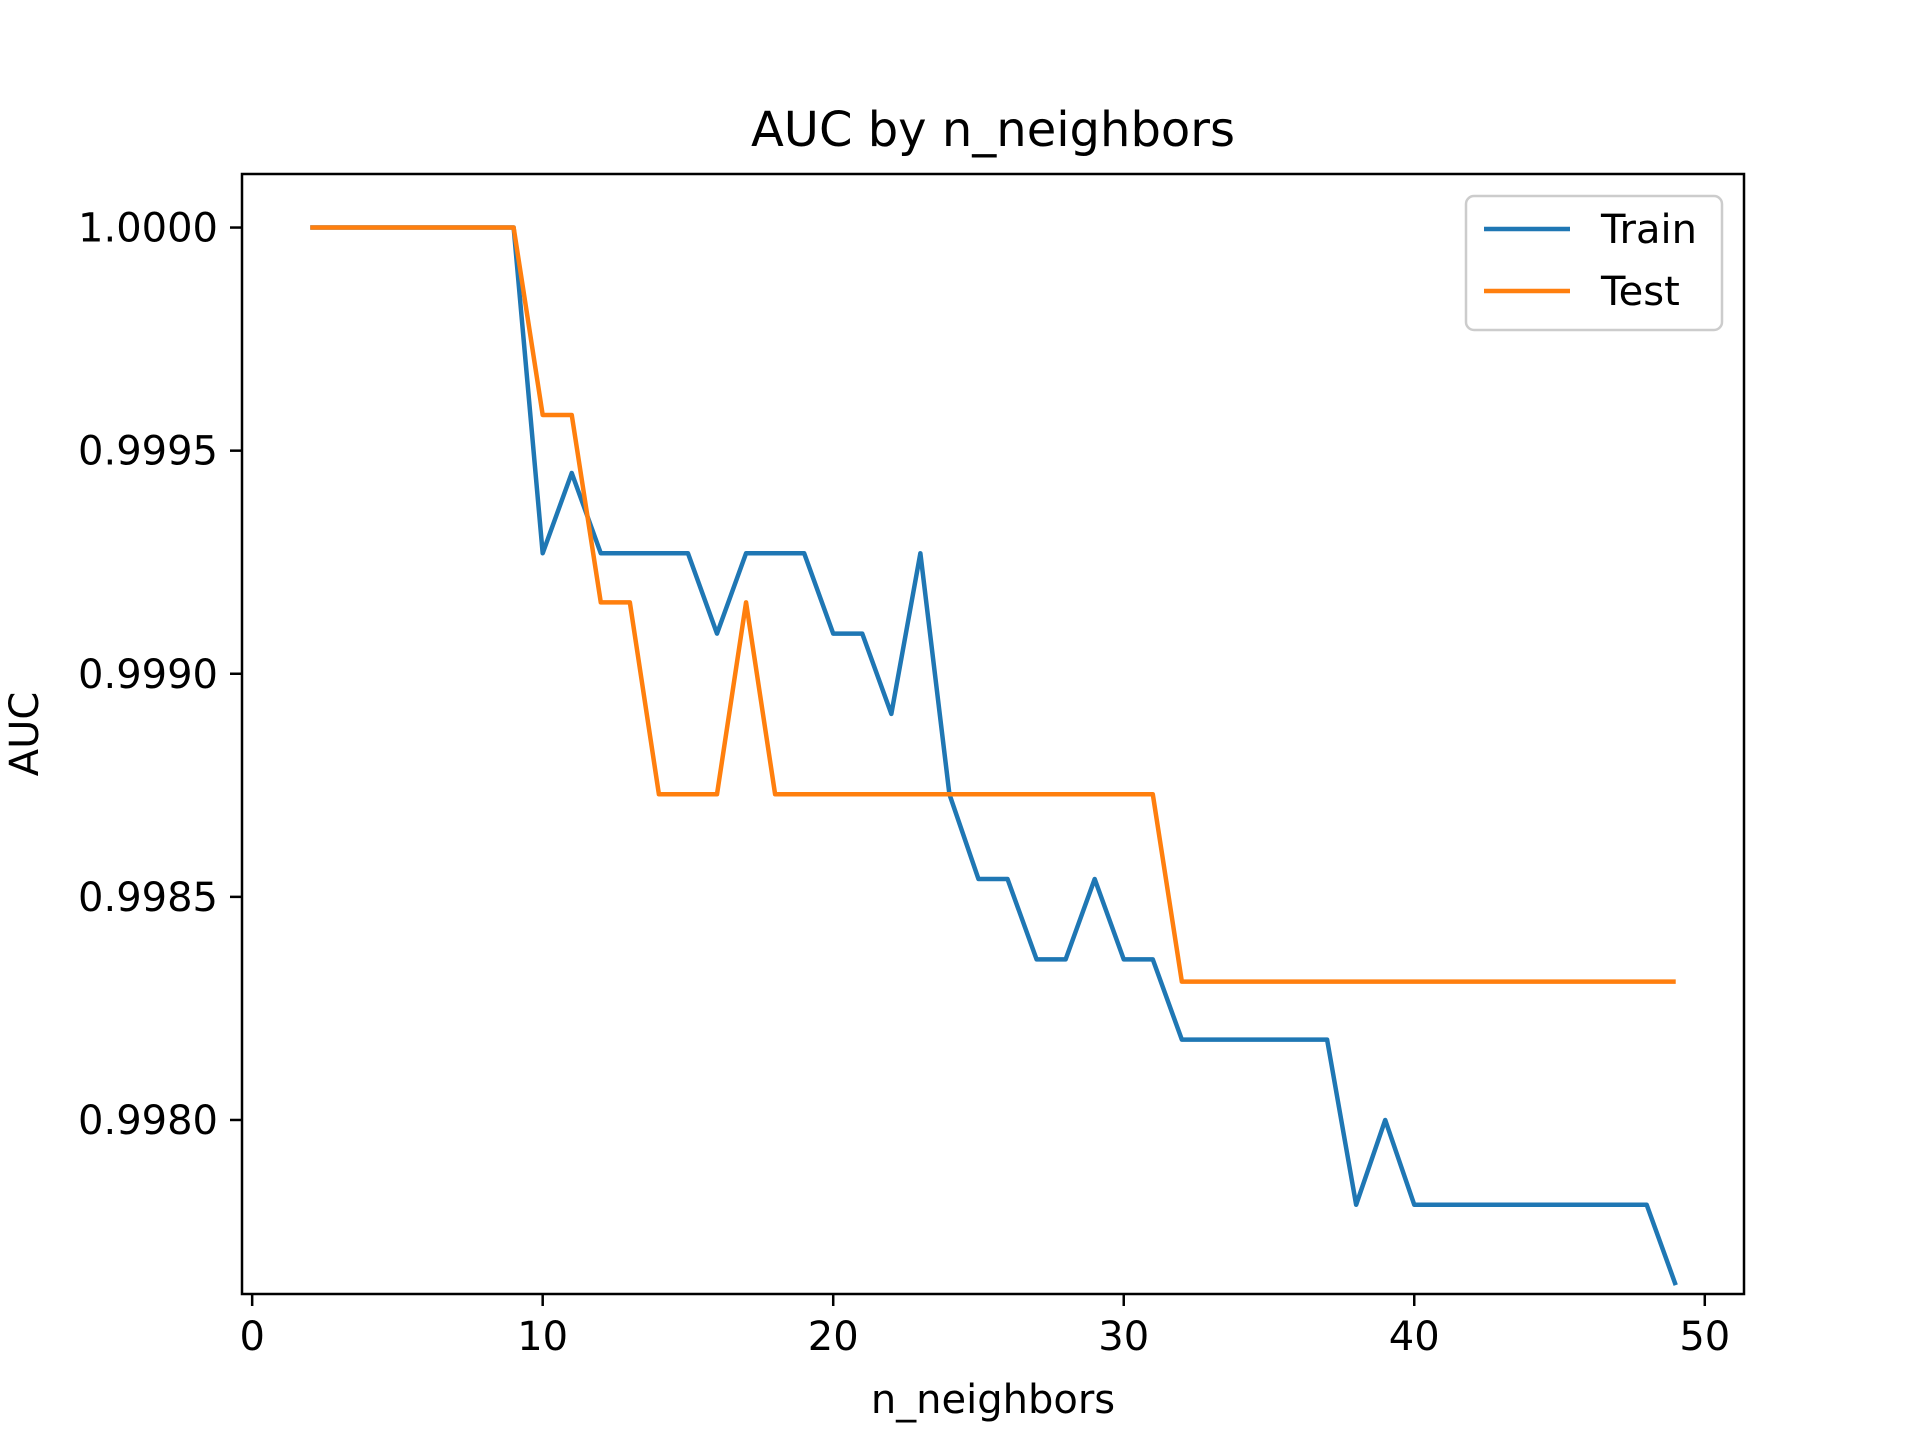 This screenshot has height=1445, width=1920. Describe the element at coordinates (993, 1400) in the screenshot. I see `x-axis-label: n_neighbors` at that location.